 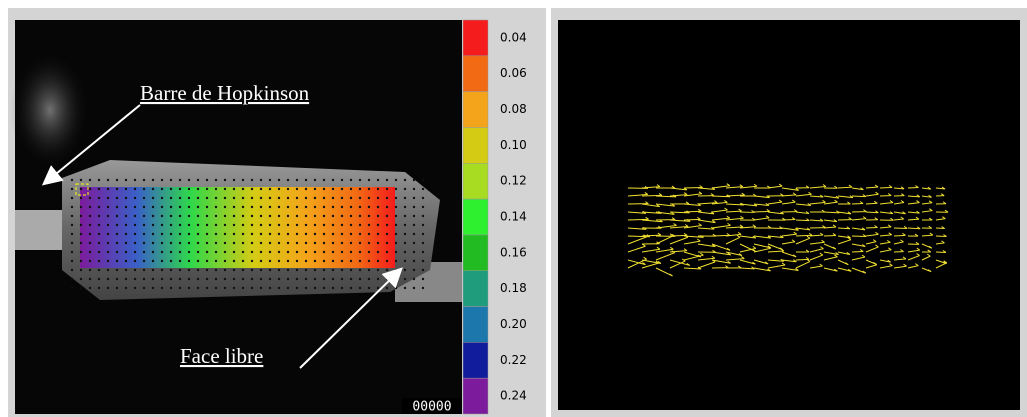 What do you see at coordinates (513, 360) in the screenshot?
I see `colorbar-label: 0.22` at bounding box center [513, 360].